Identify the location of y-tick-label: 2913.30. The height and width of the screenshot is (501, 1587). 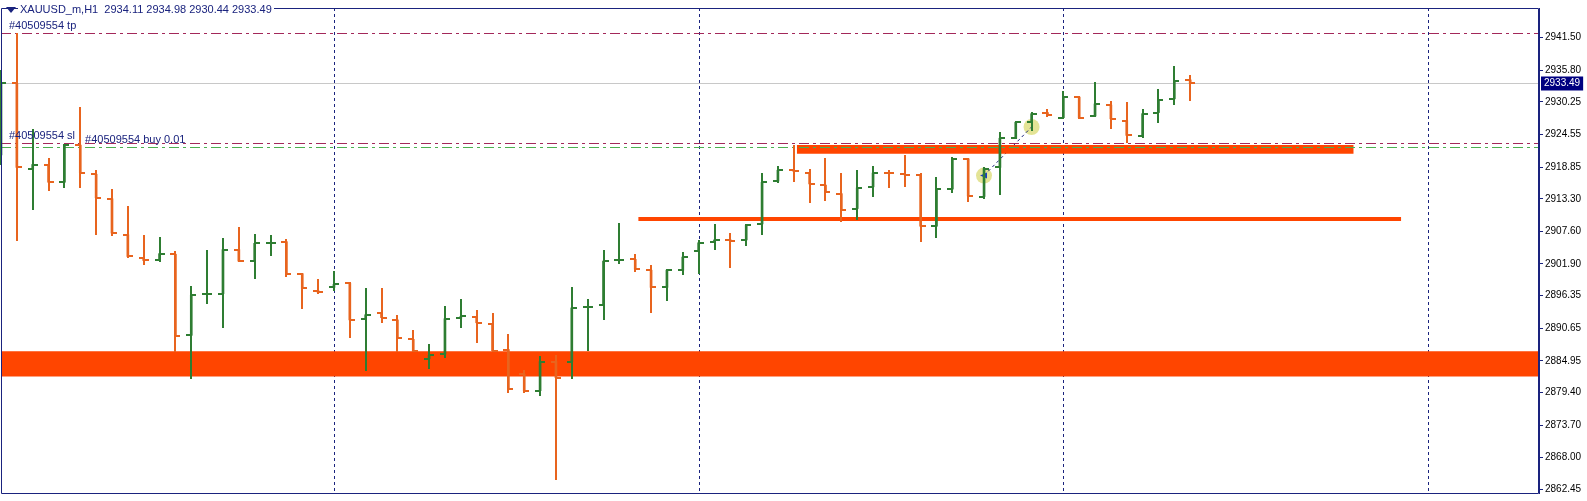
(1563, 198).